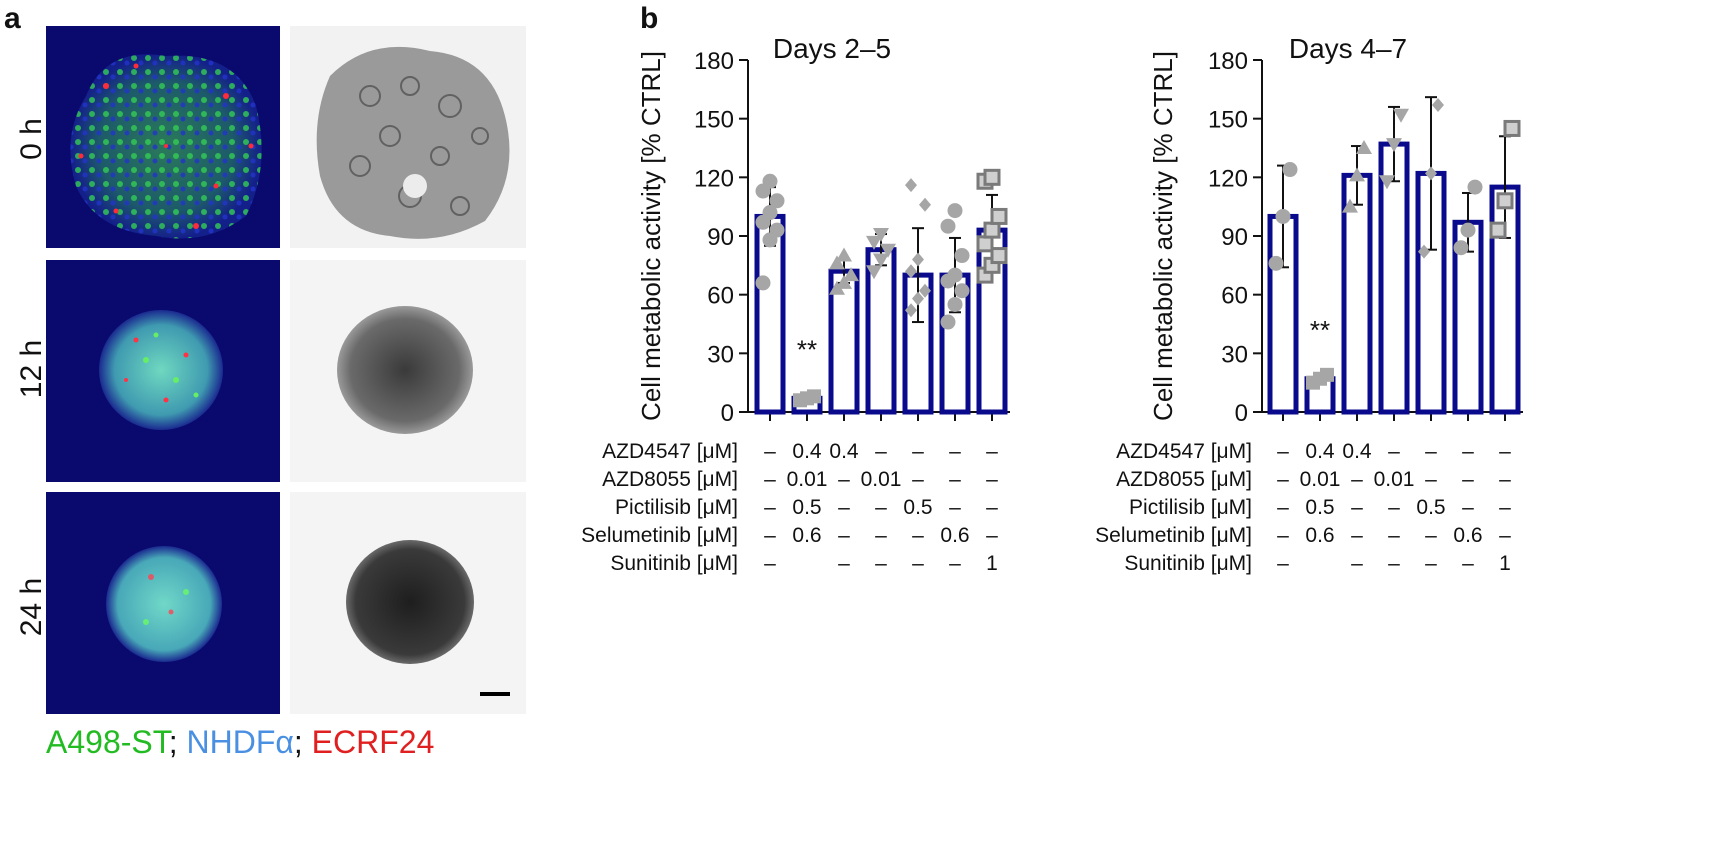 Image resolution: width=1736 pixels, height=842 pixels. Describe the element at coordinates (1228, 61) in the screenshot. I see `y-tick-label: 180` at that location.